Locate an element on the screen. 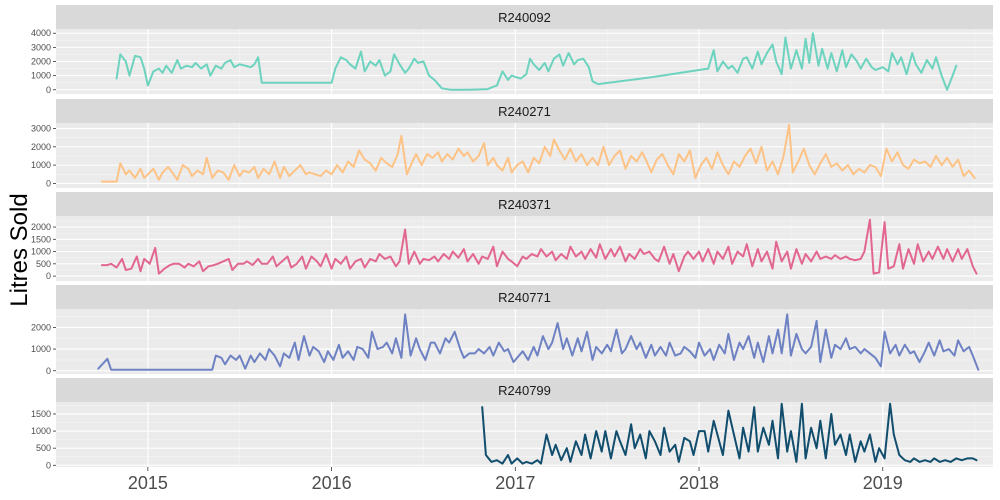 This screenshot has height=500, width=1000. facet-title: R240771 is located at coordinates (524, 297).